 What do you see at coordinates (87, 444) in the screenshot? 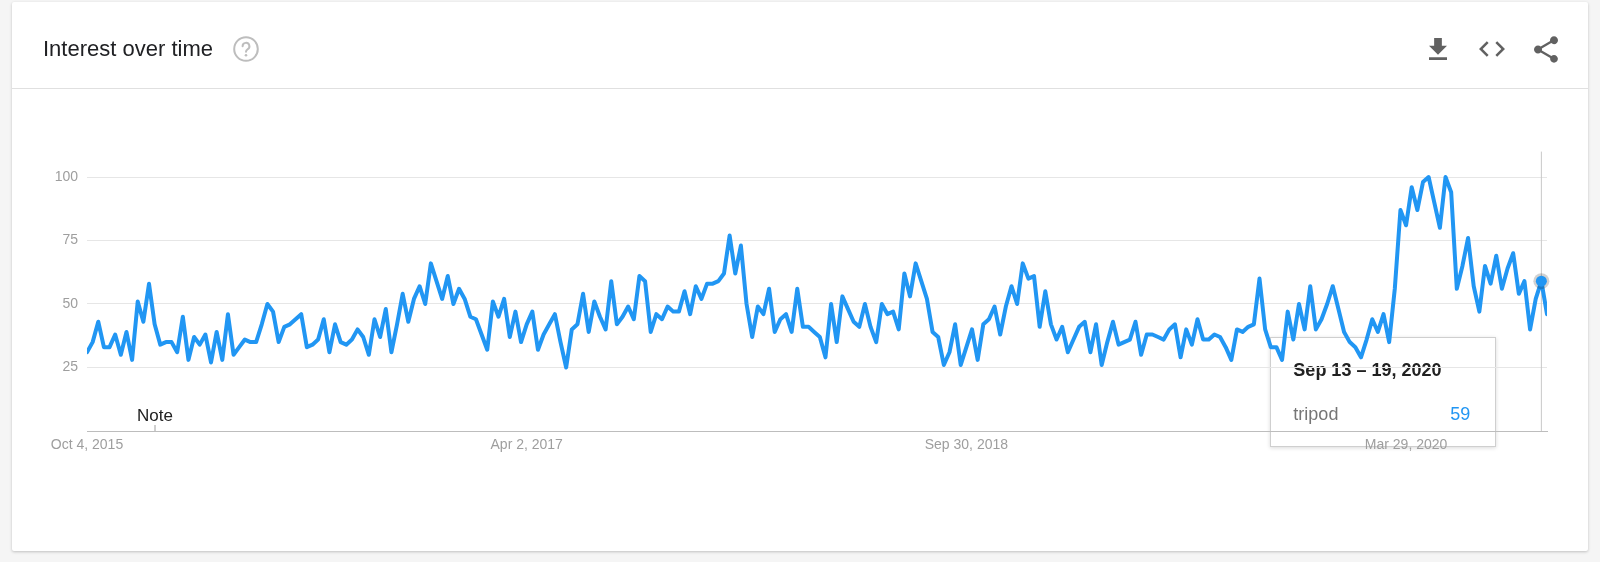
I see `x-tick-label: Oct 4, 2015` at bounding box center [87, 444].